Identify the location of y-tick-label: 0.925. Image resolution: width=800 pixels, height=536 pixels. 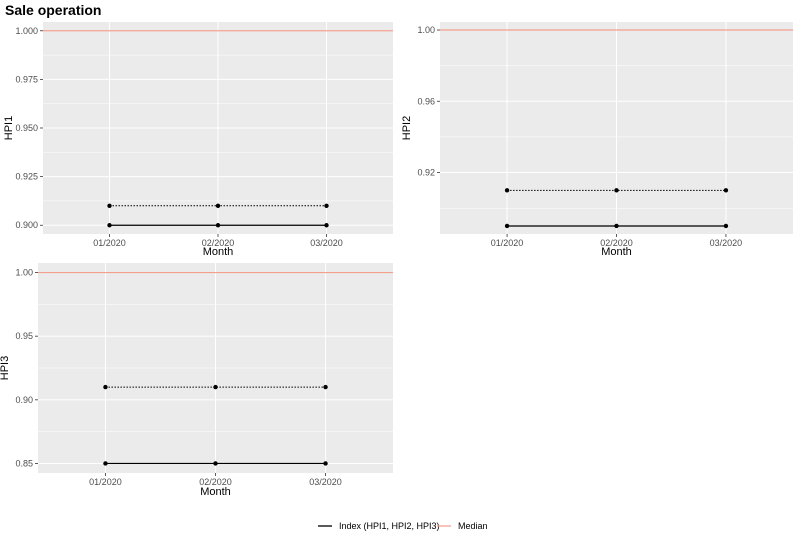
(26, 177).